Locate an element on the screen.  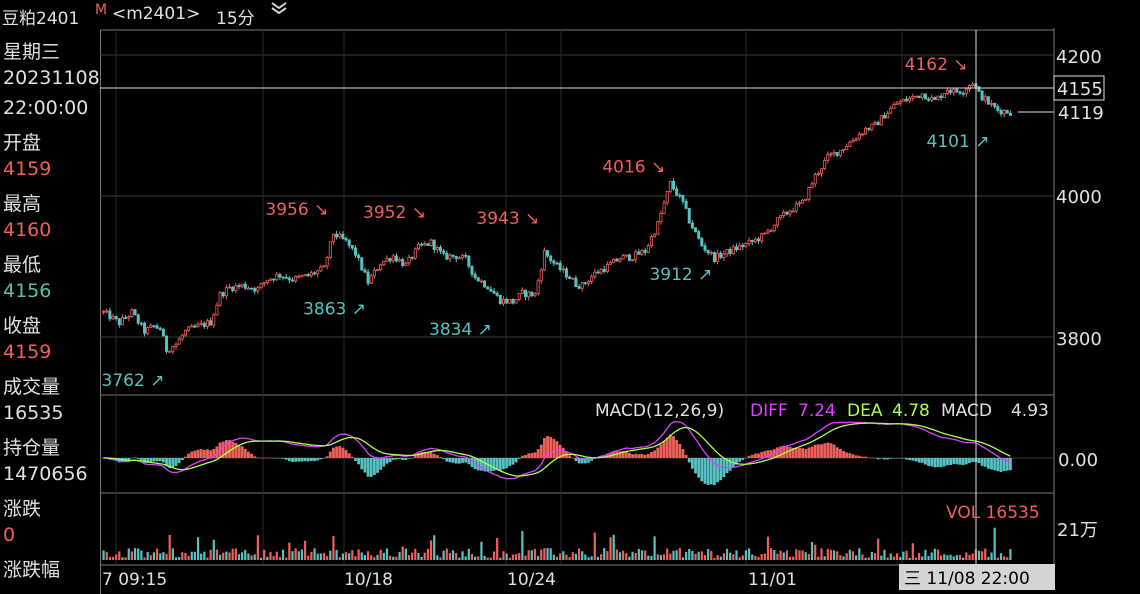
volume-scale-tick: 21万 is located at coordinates (1077, 530).